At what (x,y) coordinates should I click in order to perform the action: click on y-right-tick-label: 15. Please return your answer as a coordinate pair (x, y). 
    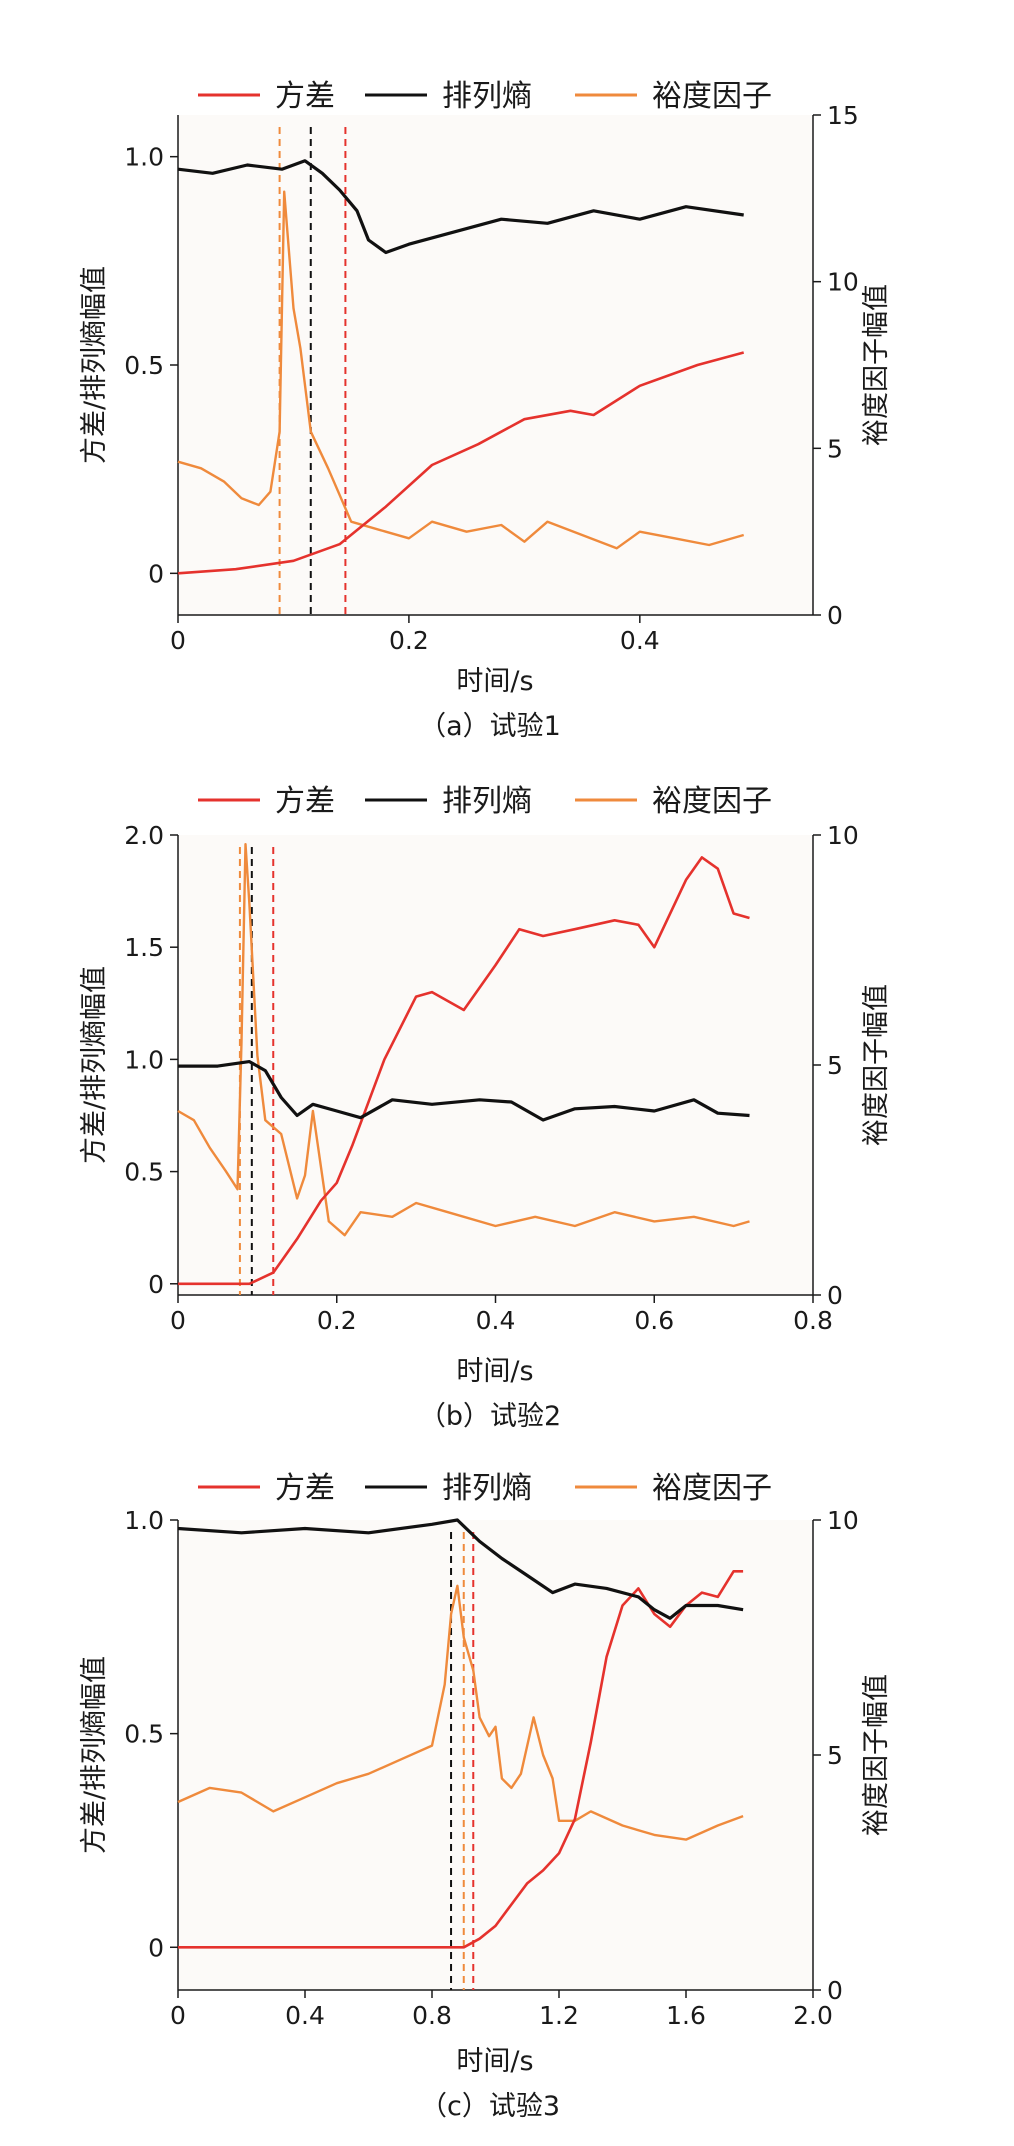
    Looking at the image, I should click on (843, 115).